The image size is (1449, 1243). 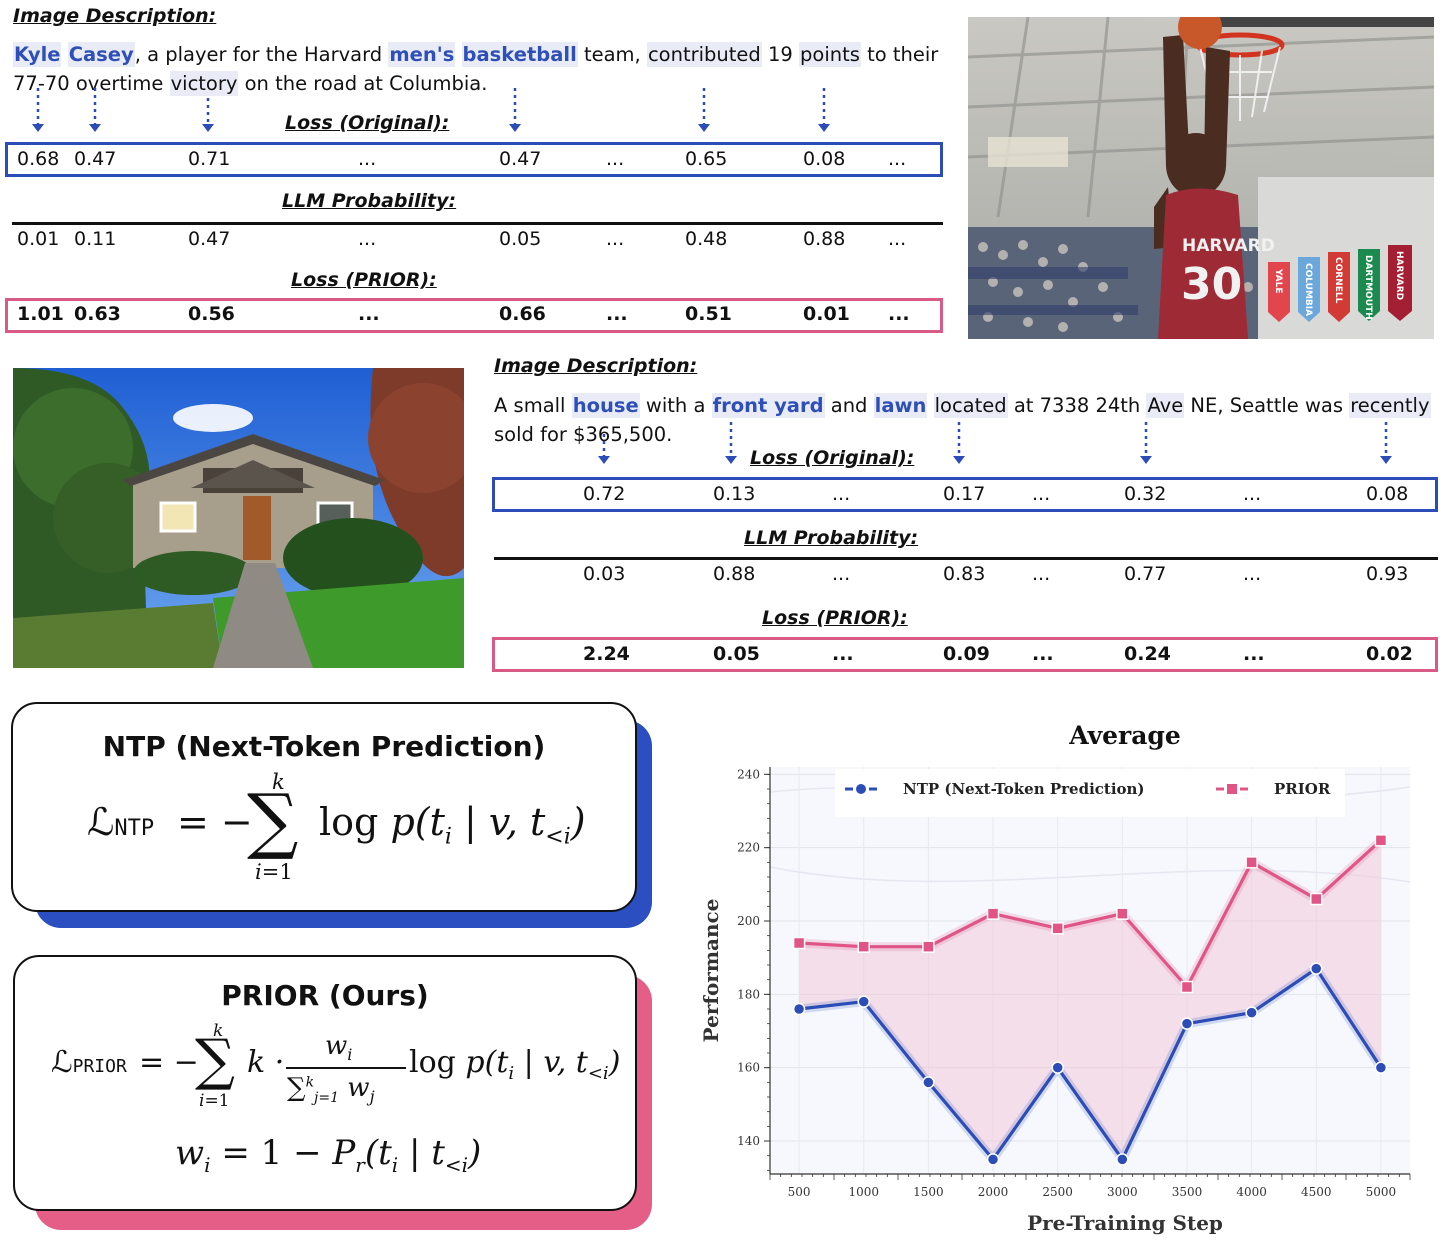 I want to click on panel1-divider, so click(x=477, y=223).